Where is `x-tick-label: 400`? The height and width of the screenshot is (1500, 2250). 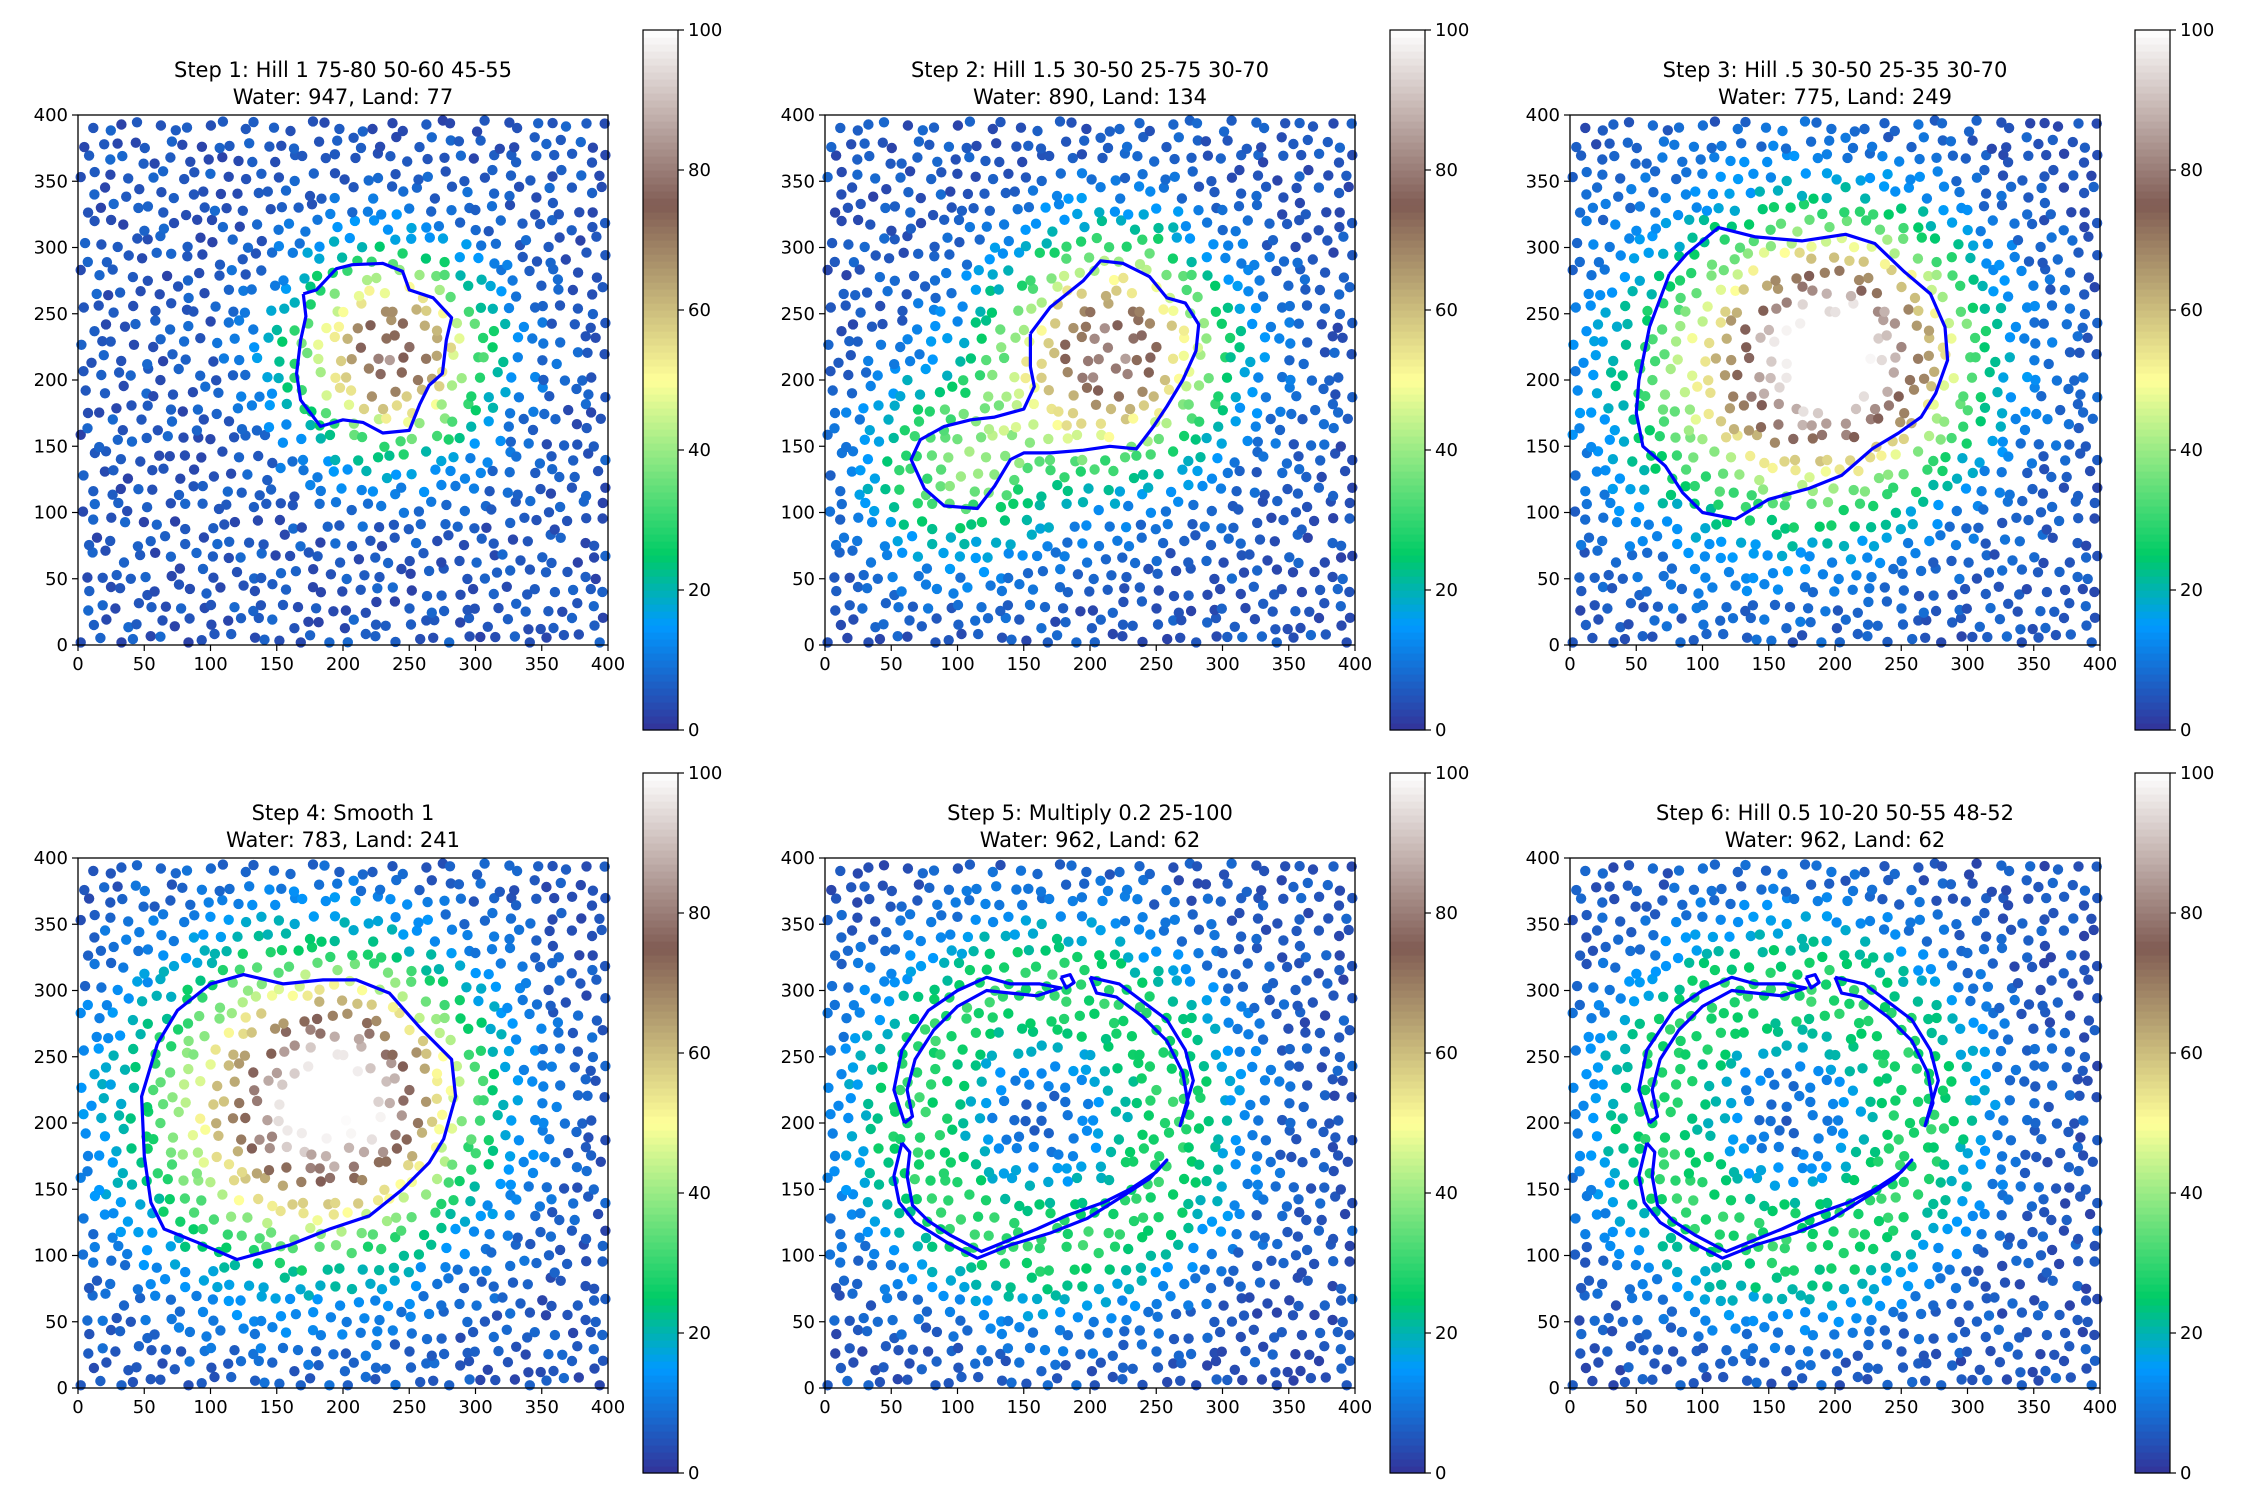 x-tick-label: 400 is located at coordinates (1355, 664).